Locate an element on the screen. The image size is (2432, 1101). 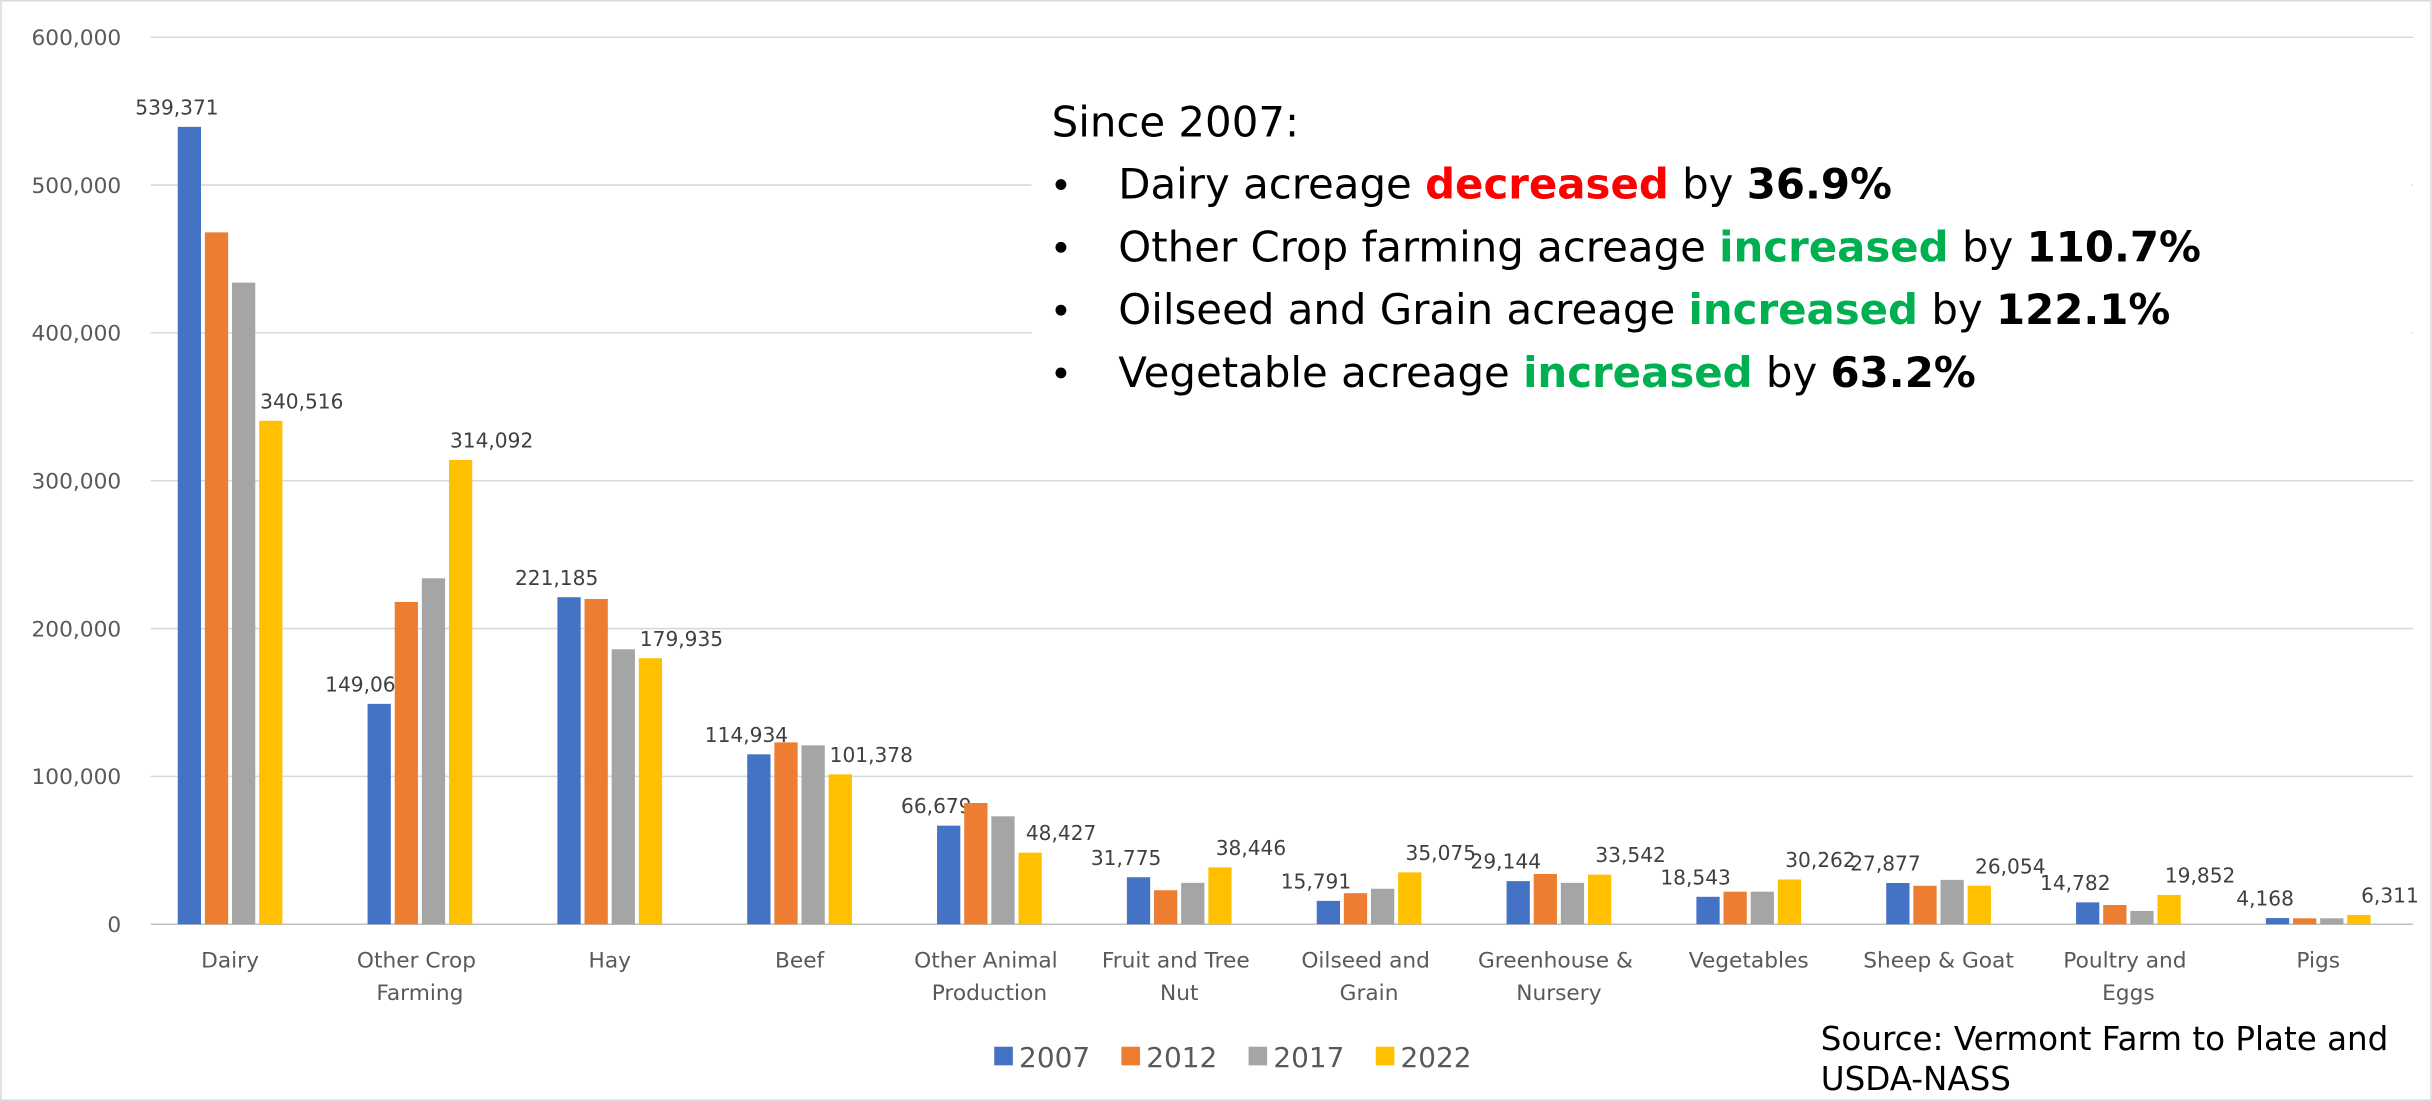
data-label: 48,427 is located at coordinates (1061, 833).